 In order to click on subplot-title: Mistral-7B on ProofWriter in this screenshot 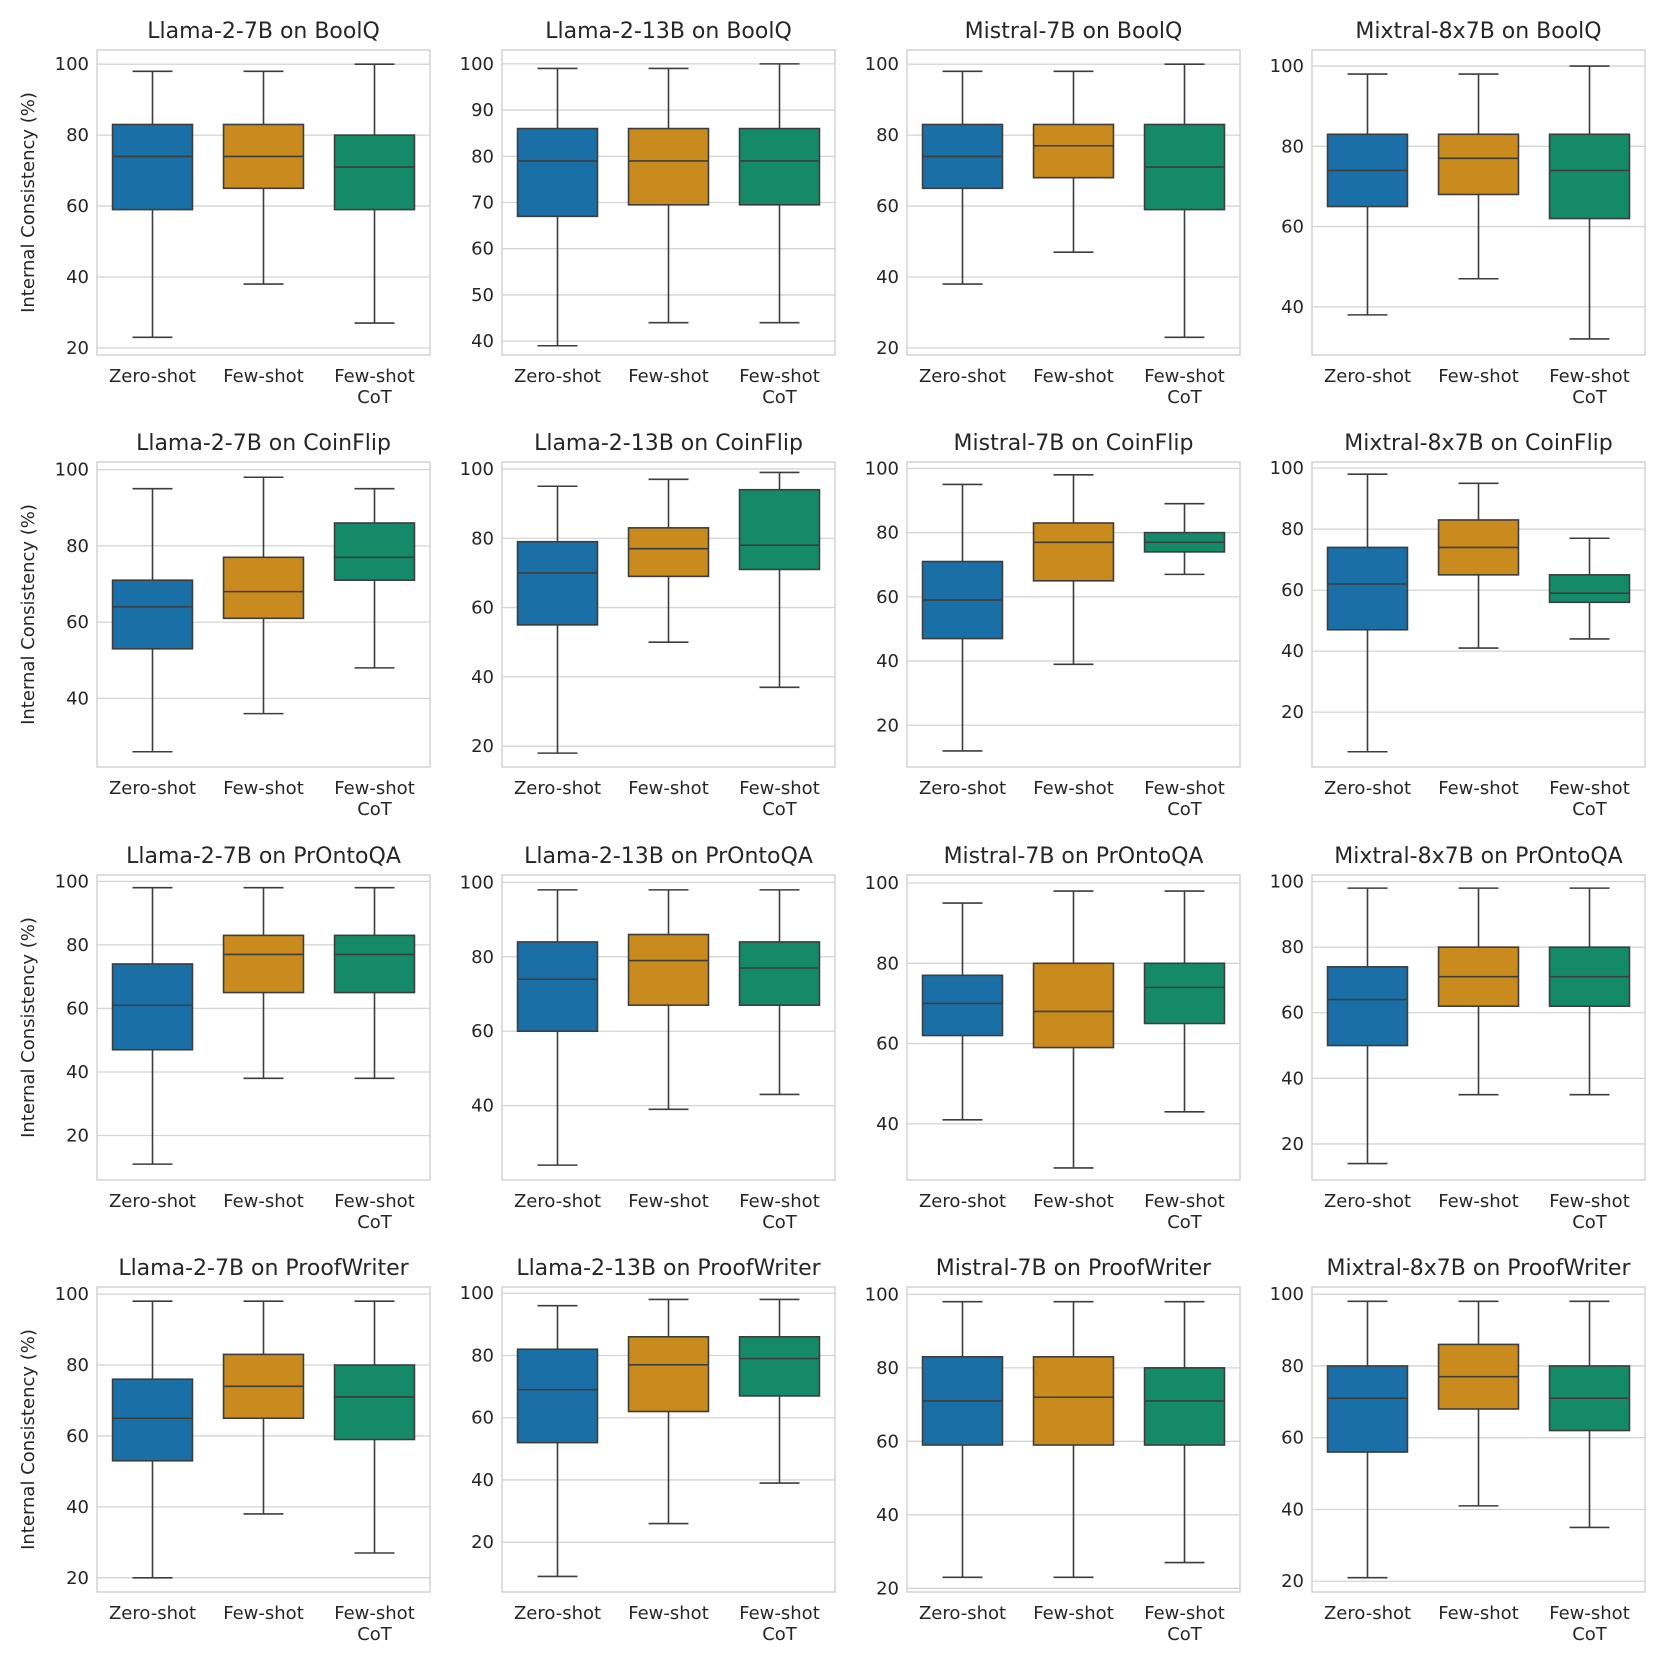, I will do `click(1074, 1268)`.